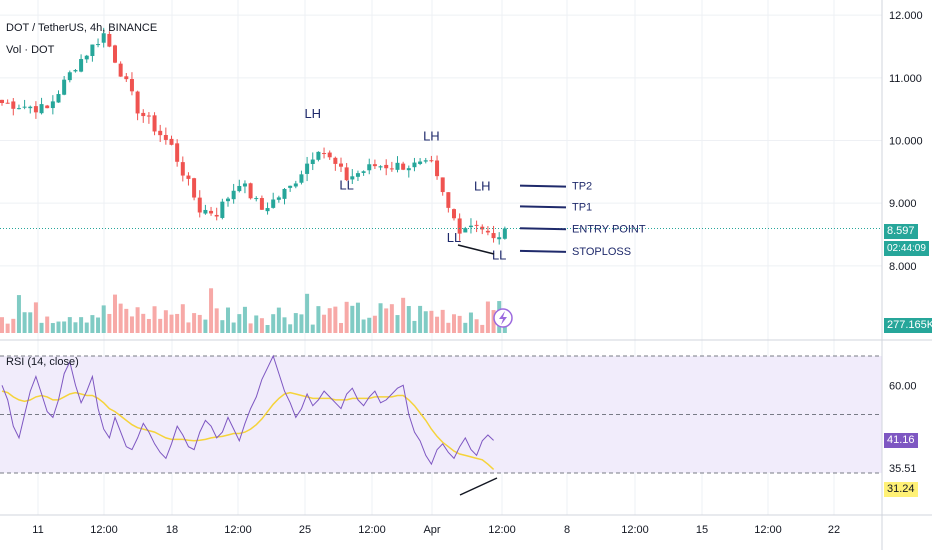  Describe the element at coordinates (901, 489) in the screenshot. I see `rsi-ma-badge: 31.24` at that location.